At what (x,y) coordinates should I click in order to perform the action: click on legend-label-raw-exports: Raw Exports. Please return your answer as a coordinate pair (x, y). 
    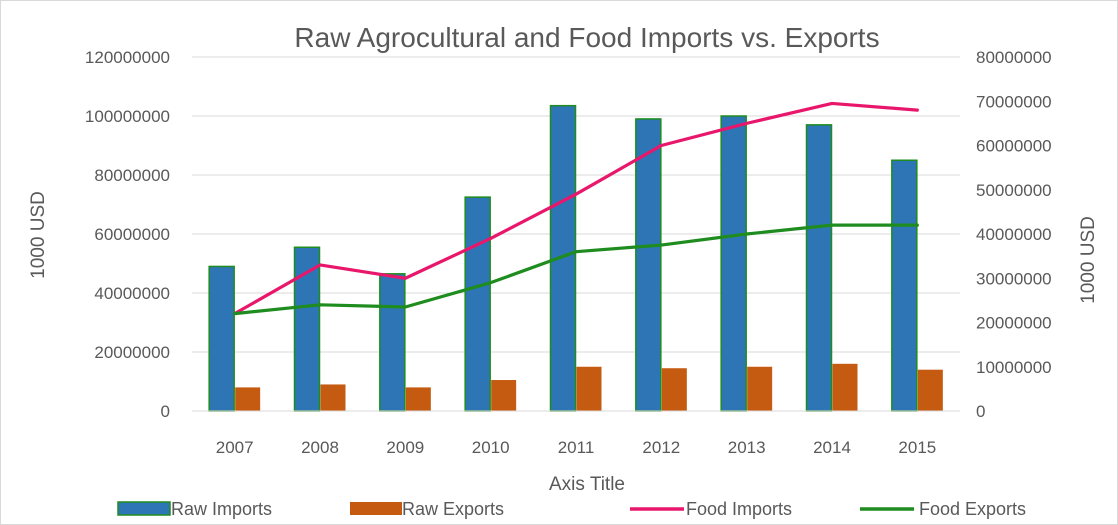
    Looking at the image, I should click on (453, 509).